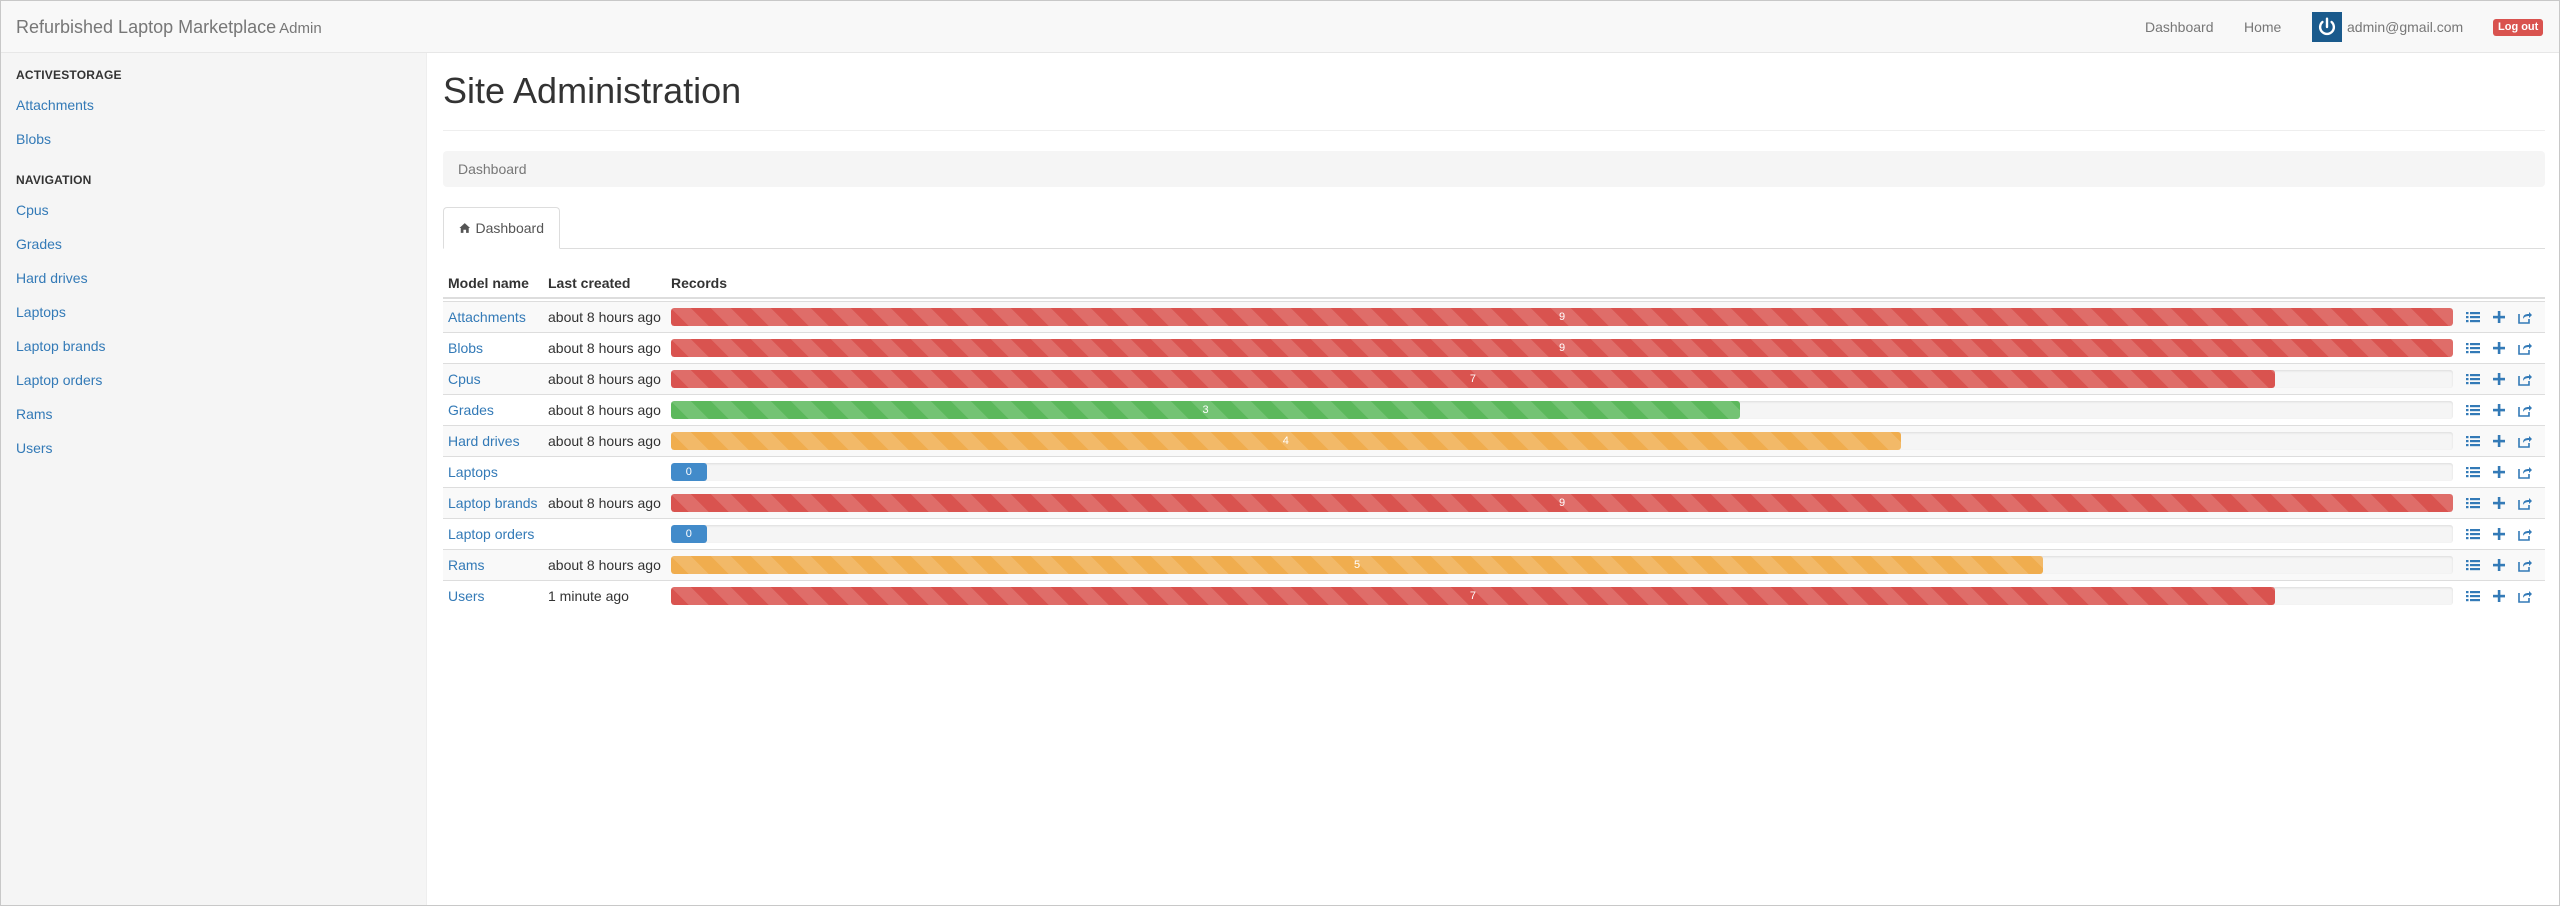  I want to click on nav-home-link: Home, so click(2263, 27).